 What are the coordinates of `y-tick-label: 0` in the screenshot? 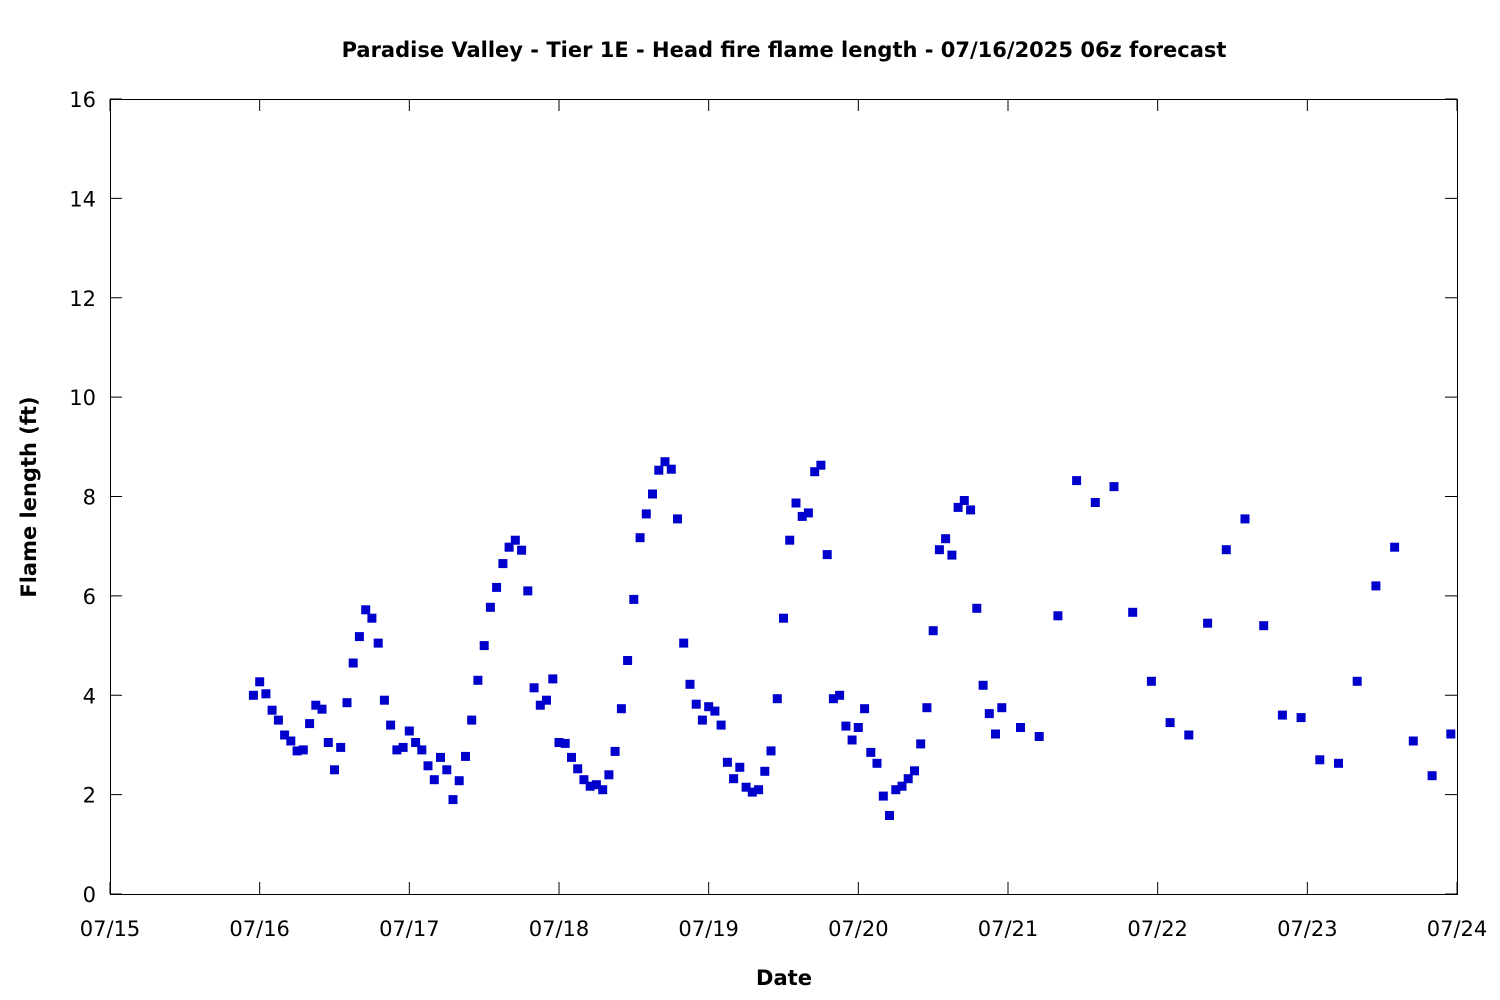 It's located at (89, 895).